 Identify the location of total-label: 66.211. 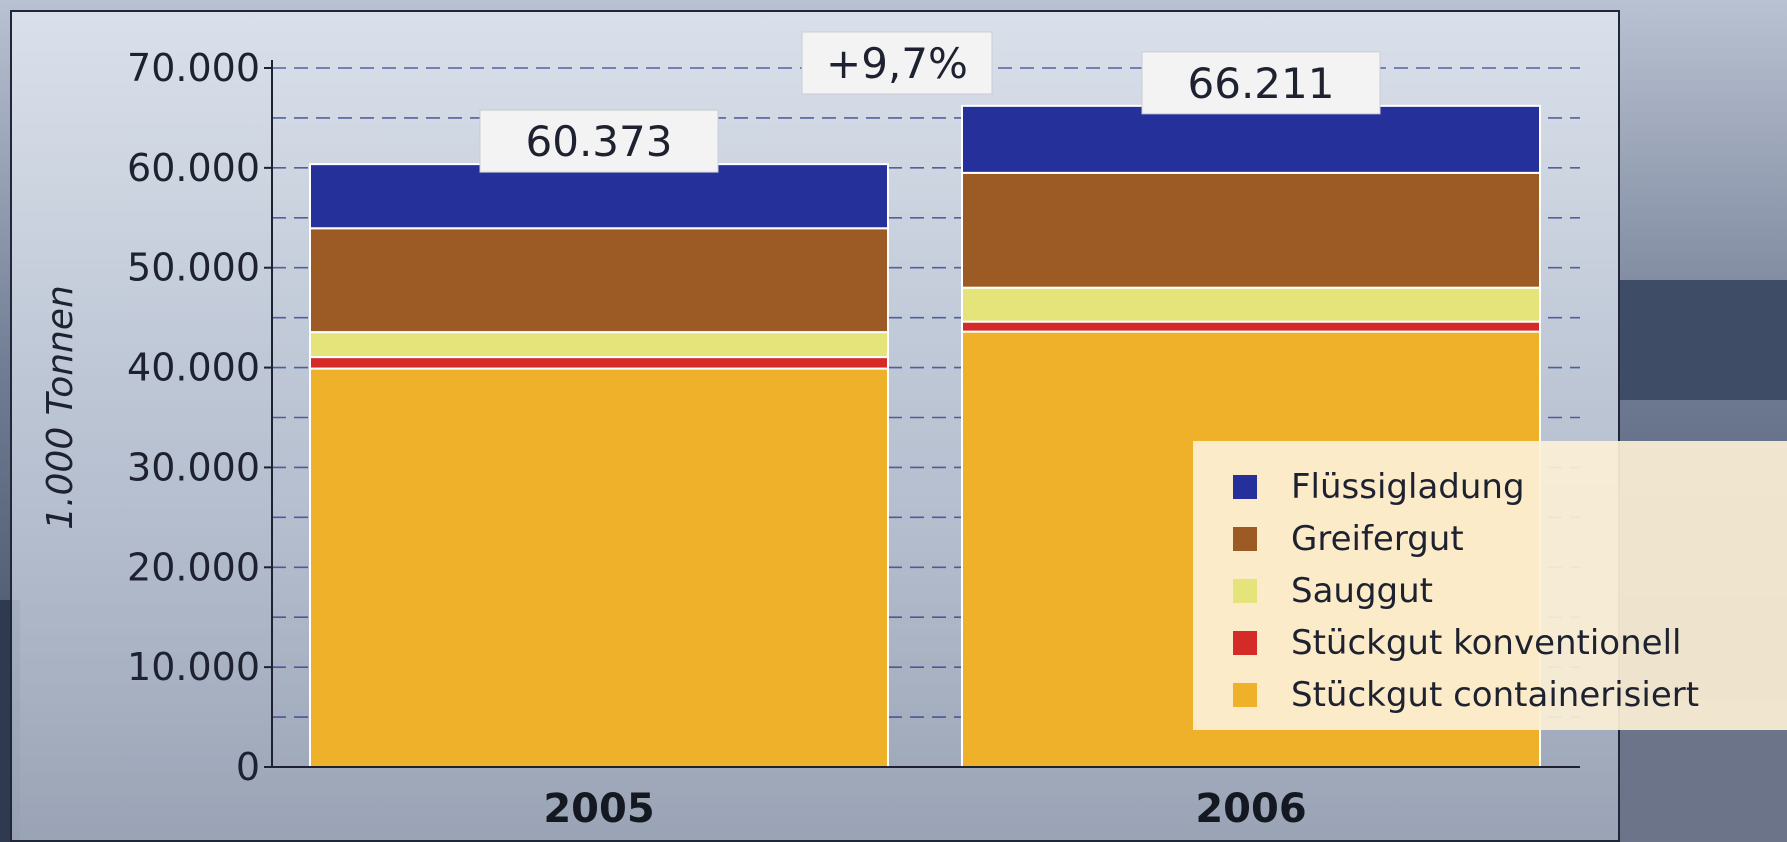
(1261, 83).